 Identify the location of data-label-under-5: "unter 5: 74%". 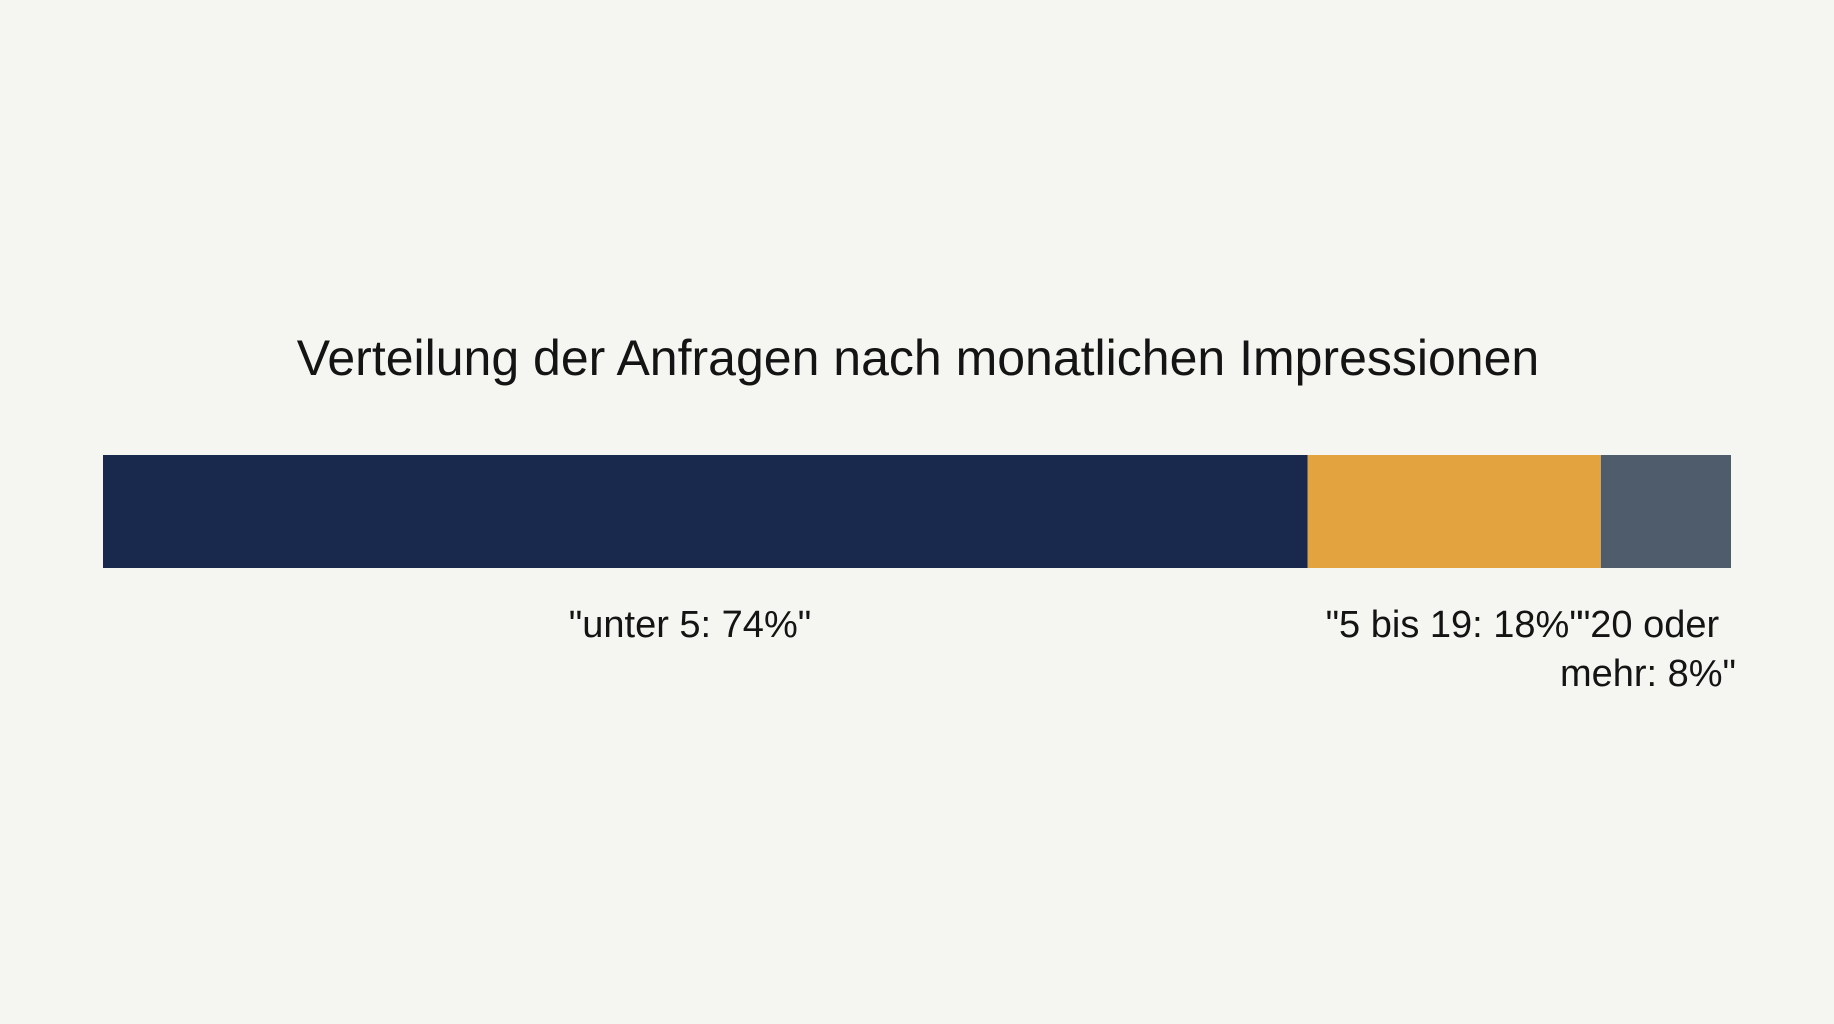
(690, 625).